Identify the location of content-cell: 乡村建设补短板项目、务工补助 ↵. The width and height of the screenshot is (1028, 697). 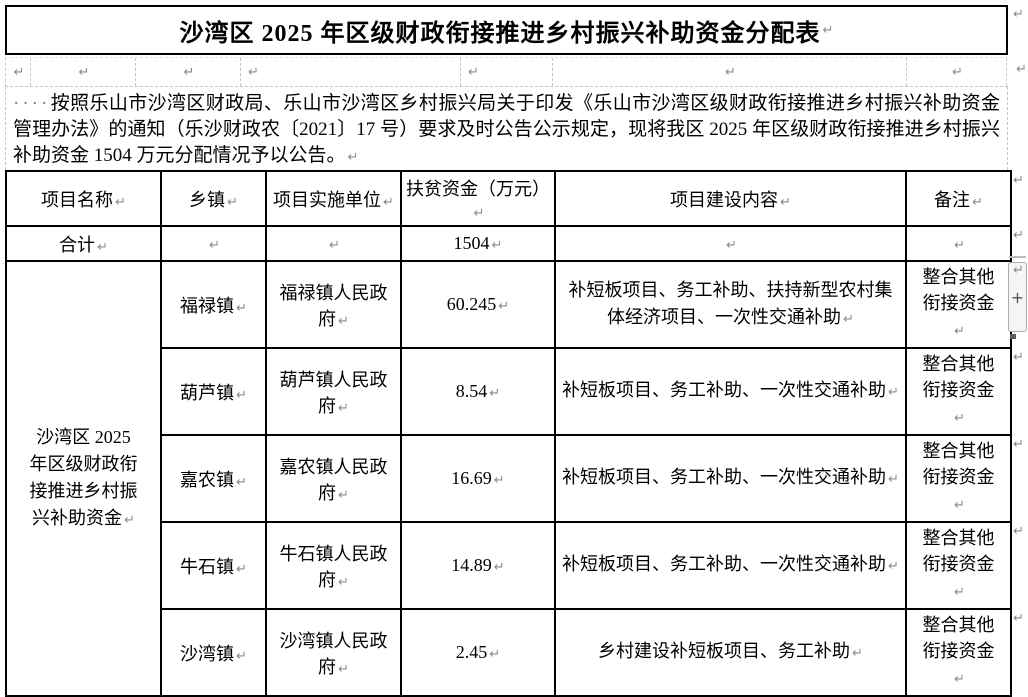
(730, 652).